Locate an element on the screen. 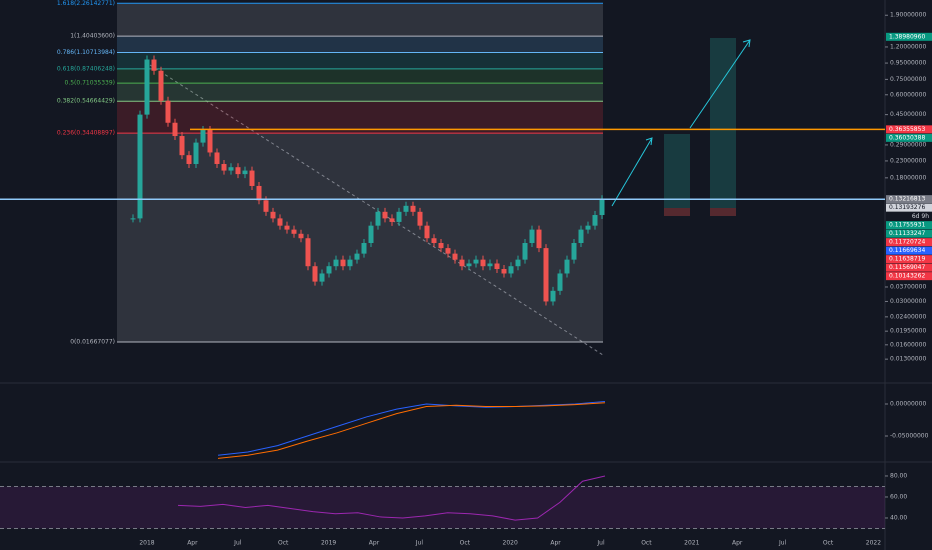 The width and height of the screenshot is (932, 550). projection-arrows is located at coordinates (681, 123).